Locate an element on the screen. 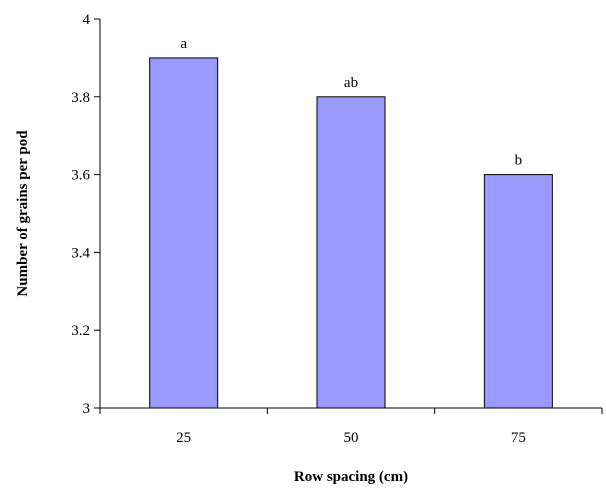 The height and width of the screenshot is (489, 606). y-tick-label: 3.2 is located at coordinates (80, 331).